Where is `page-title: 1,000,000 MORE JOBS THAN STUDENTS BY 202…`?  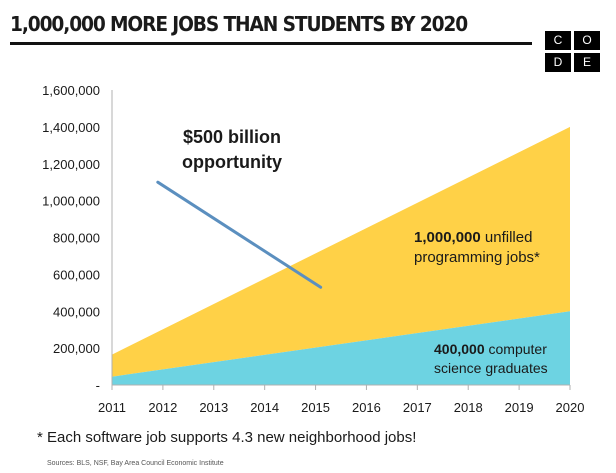 page-title: 1,000,000 MORE JOBS THAN STUDENTS BY 202… is located at coordinates (239, 24).